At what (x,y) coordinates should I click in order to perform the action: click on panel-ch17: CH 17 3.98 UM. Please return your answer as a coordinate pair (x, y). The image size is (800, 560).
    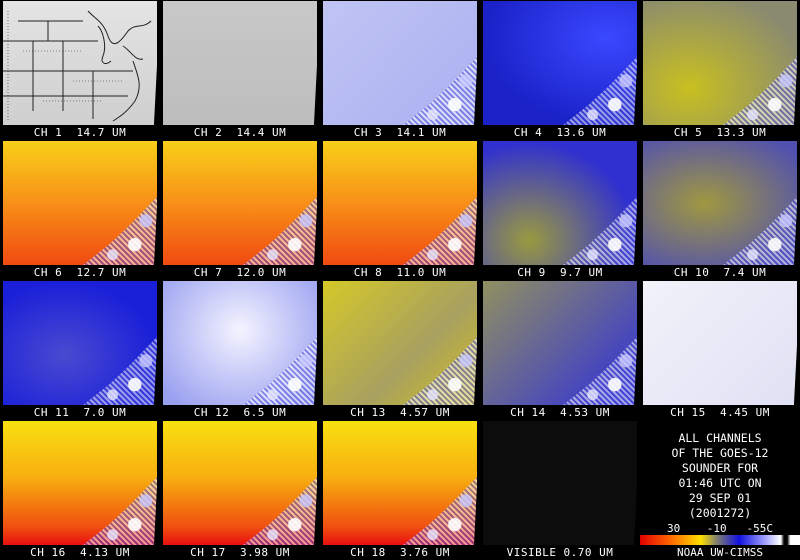
    Looking at the image, I should click on (240, 490).